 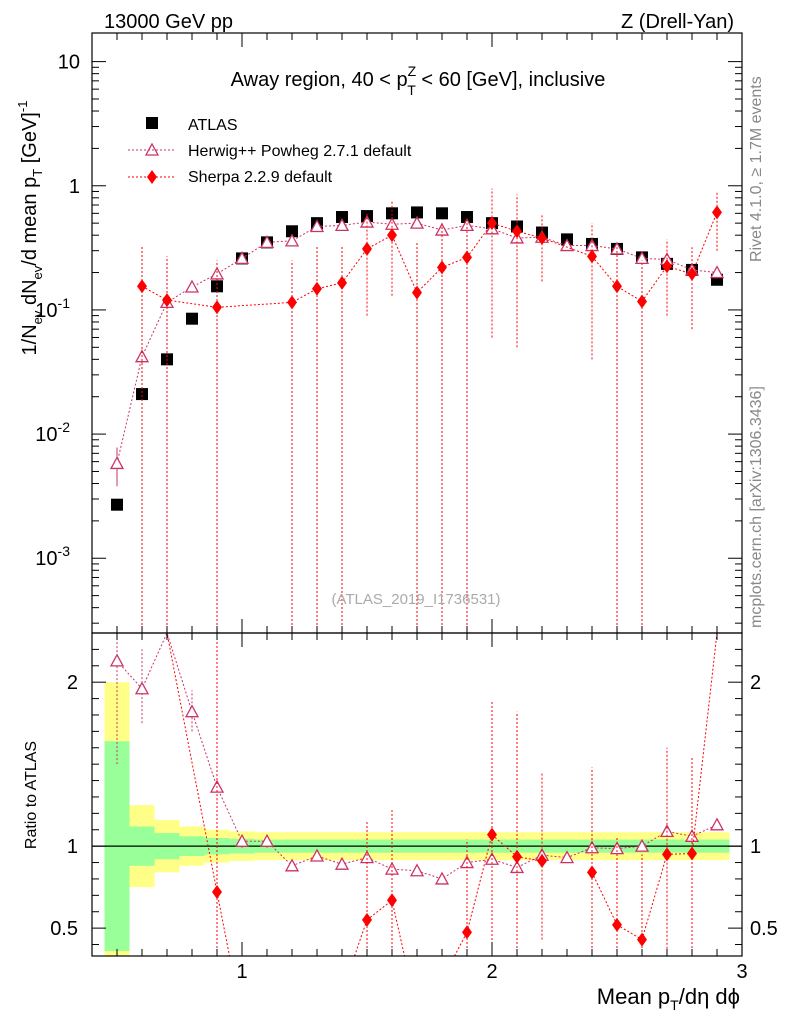 I want to click on main-y-tick-label-exp: -3, so click(x=64, y=551).